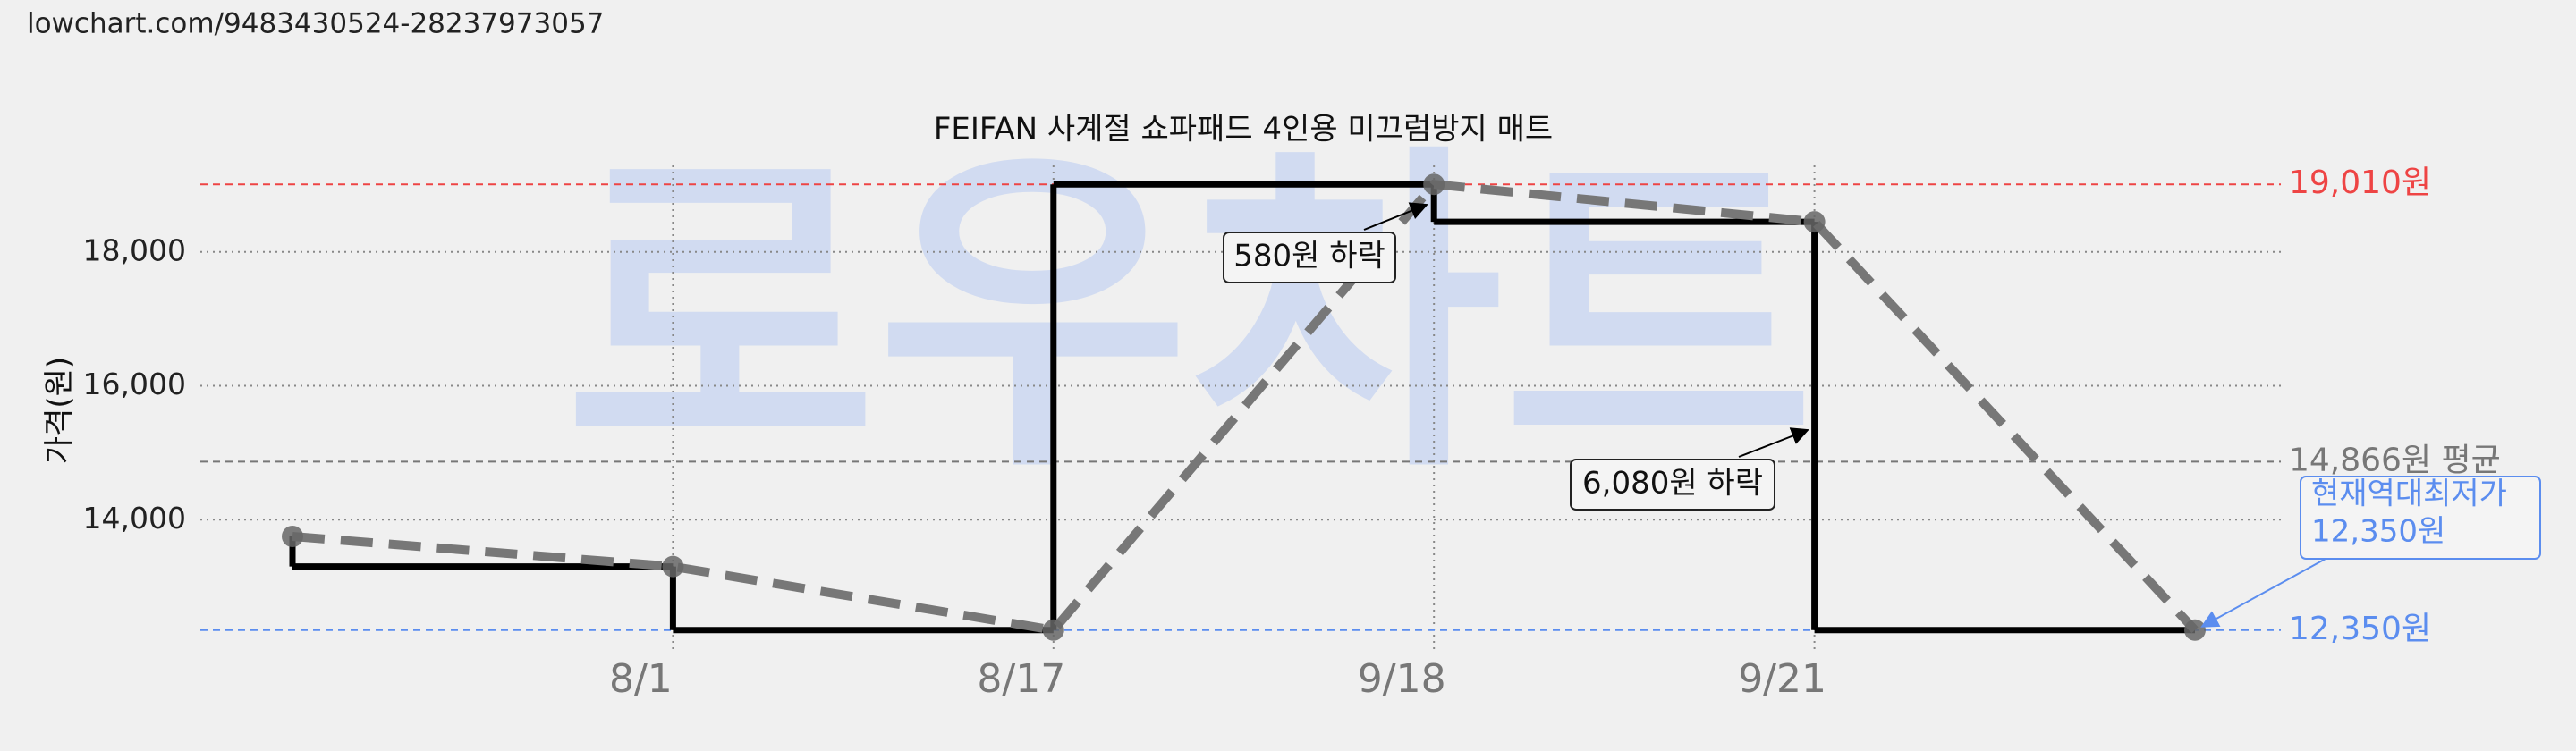 The height and width of the screenshot is (751, 2576). I want to click on y-tick-label: 14,000, so click(134, 518).